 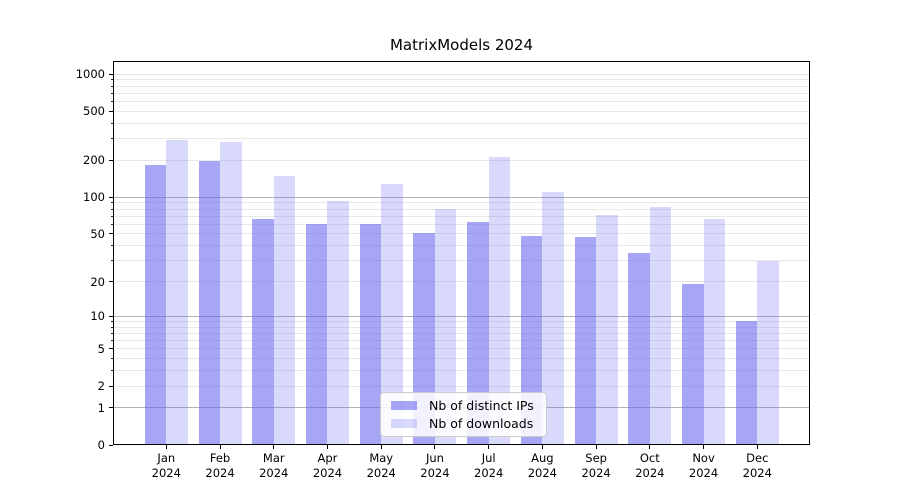 What do you see at coordinates (481, 424) in the screenshot?
I see `legend-label-downloads: Nb of downloads` at bounding box center [481, 424].